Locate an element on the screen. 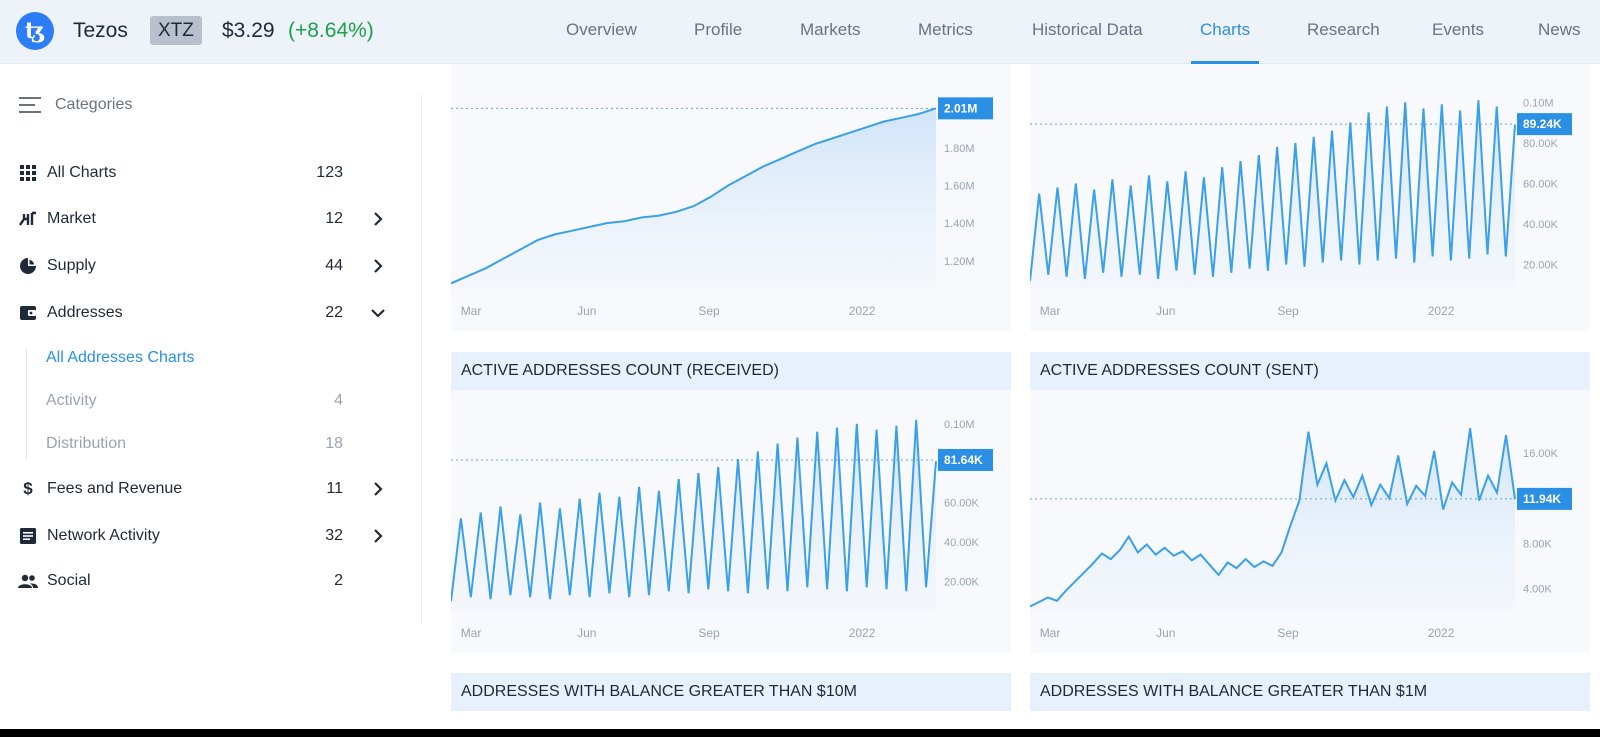 This screenshot has width=1600, height=737. sidebar-subitem-label: Activity is located at coordinates (71, 400).